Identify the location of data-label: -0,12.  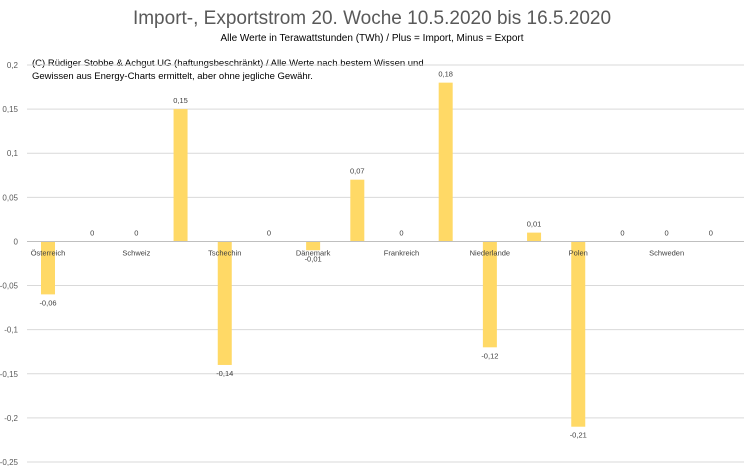
(489, 355).